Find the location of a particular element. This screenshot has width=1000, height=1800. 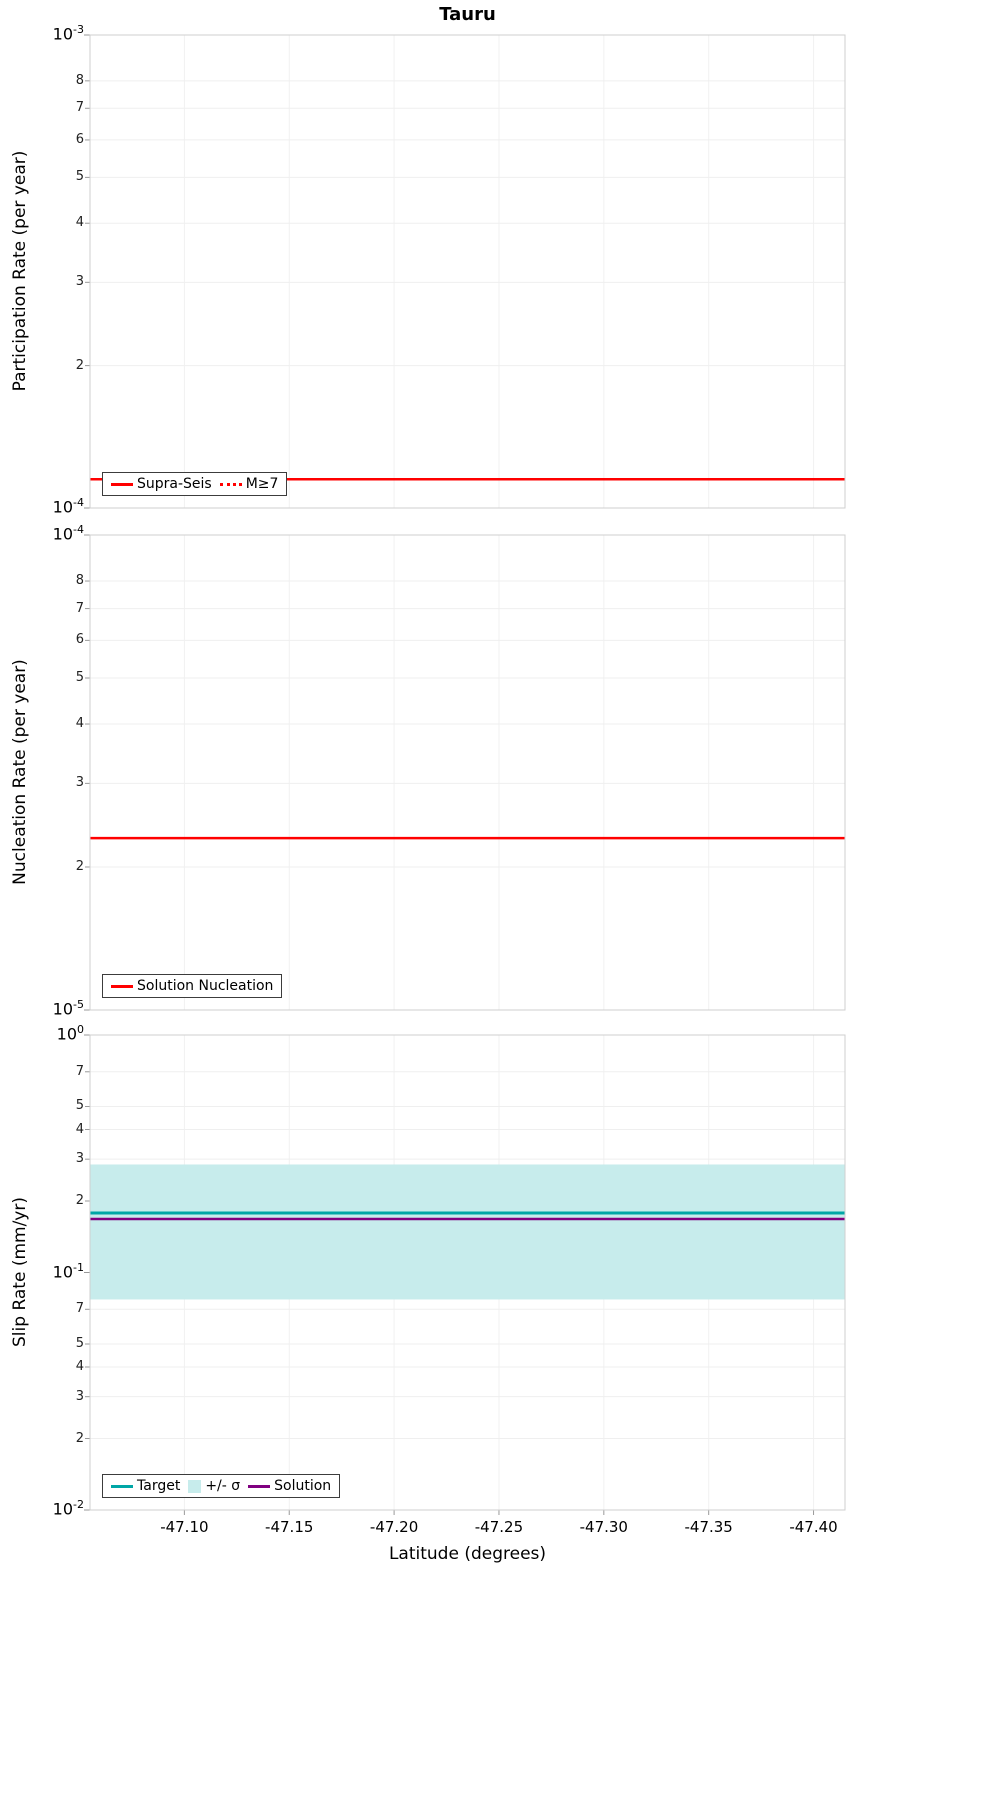

legend-item: Supra-Seis is located at coordinates (161, 484).